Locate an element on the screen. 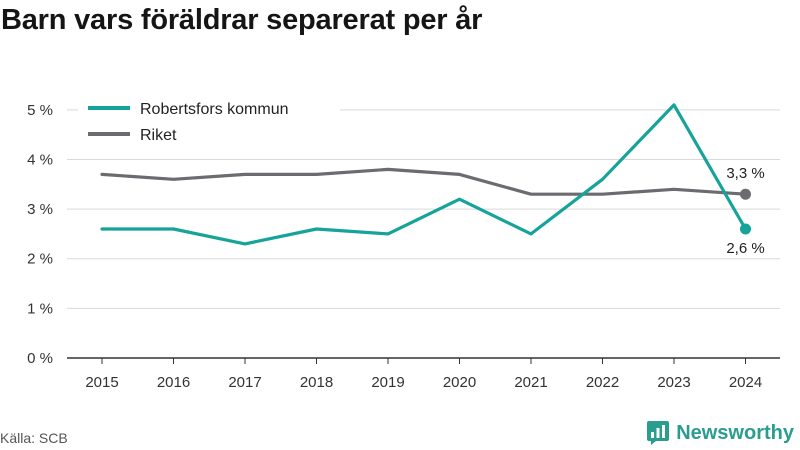 The height and width of the screenshot is (450, 800). x-tick-label: 2024 is located at coordinates (745, 382).